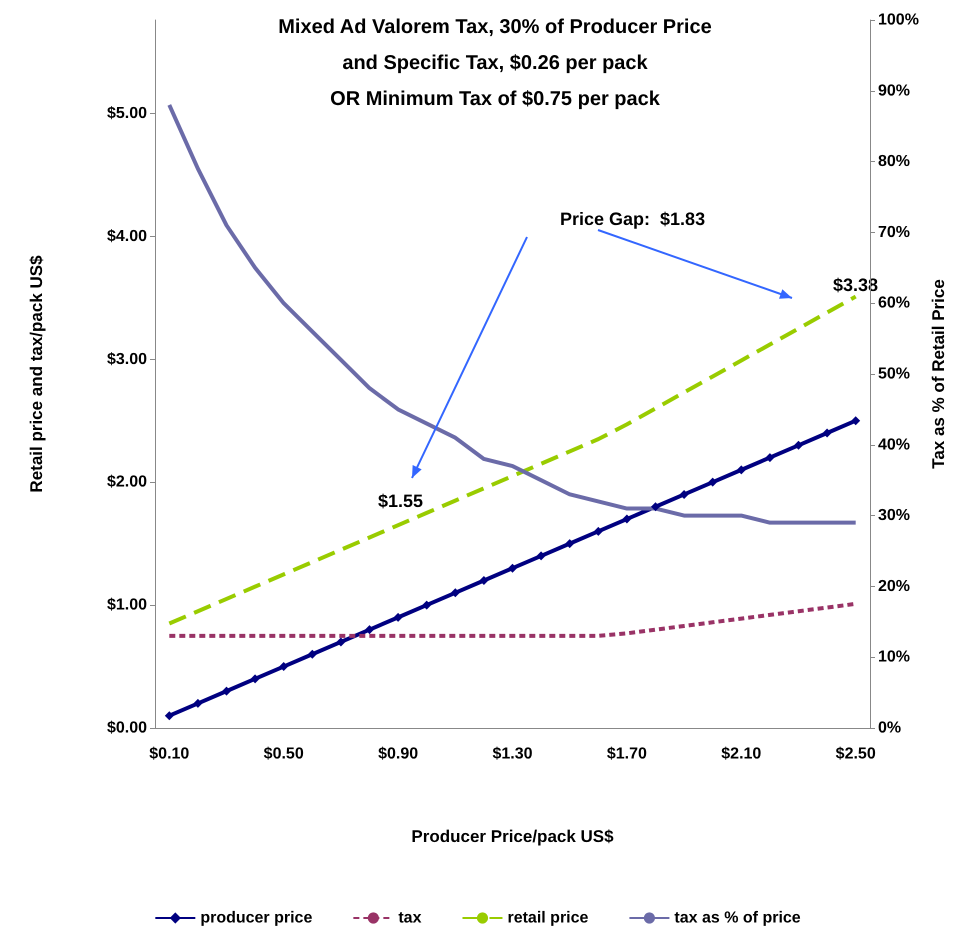 This screenshot has height=933, width=955. I want to click on y2-tick-label: 0%, so click(890, 728).